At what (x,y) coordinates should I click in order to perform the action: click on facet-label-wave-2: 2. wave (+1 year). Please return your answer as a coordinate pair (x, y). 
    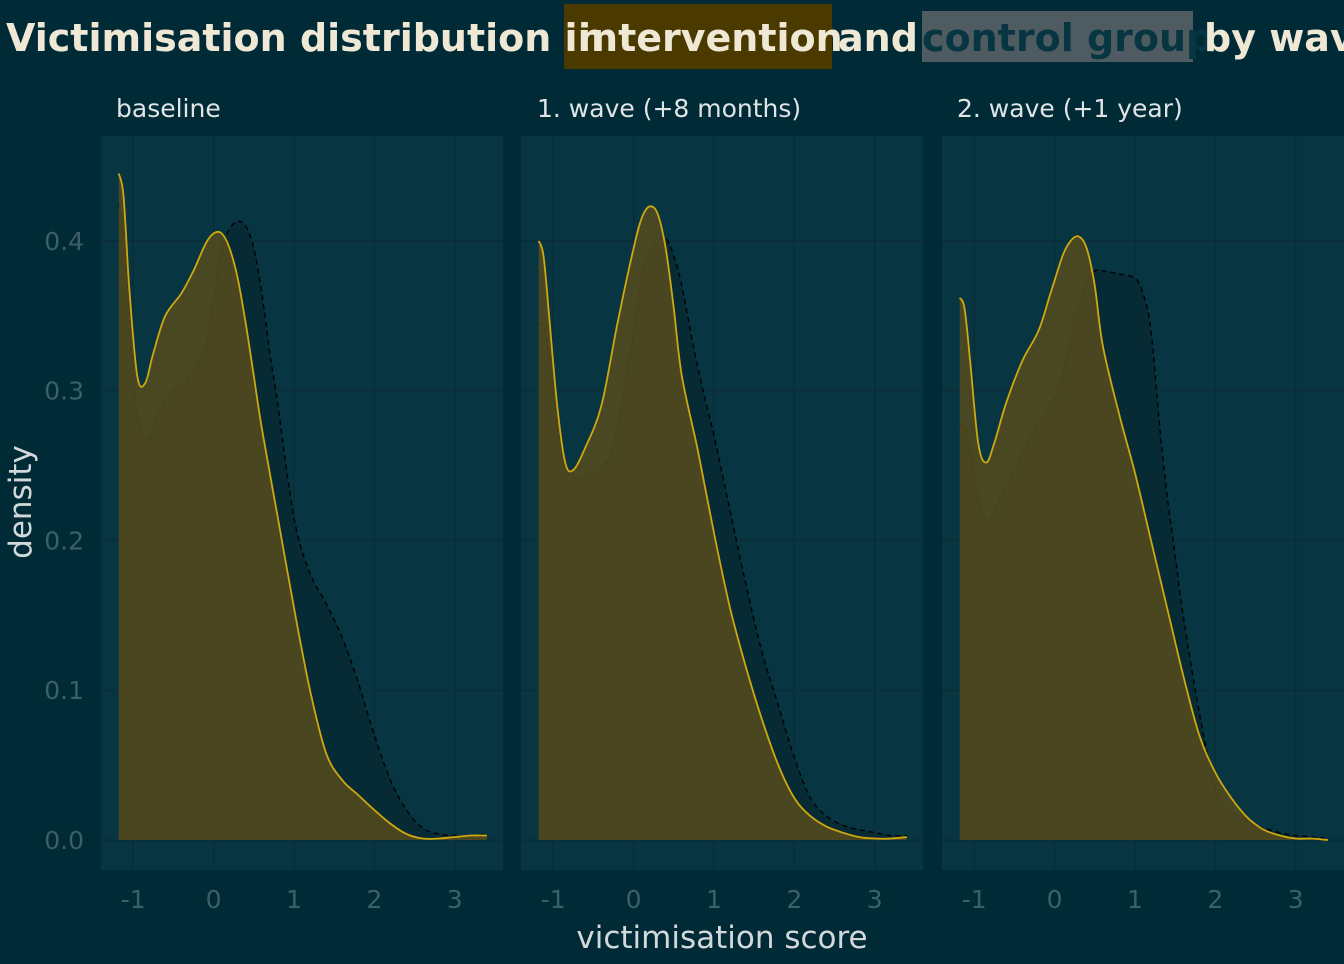
    Looking at the image, I should click on (1070, 108).